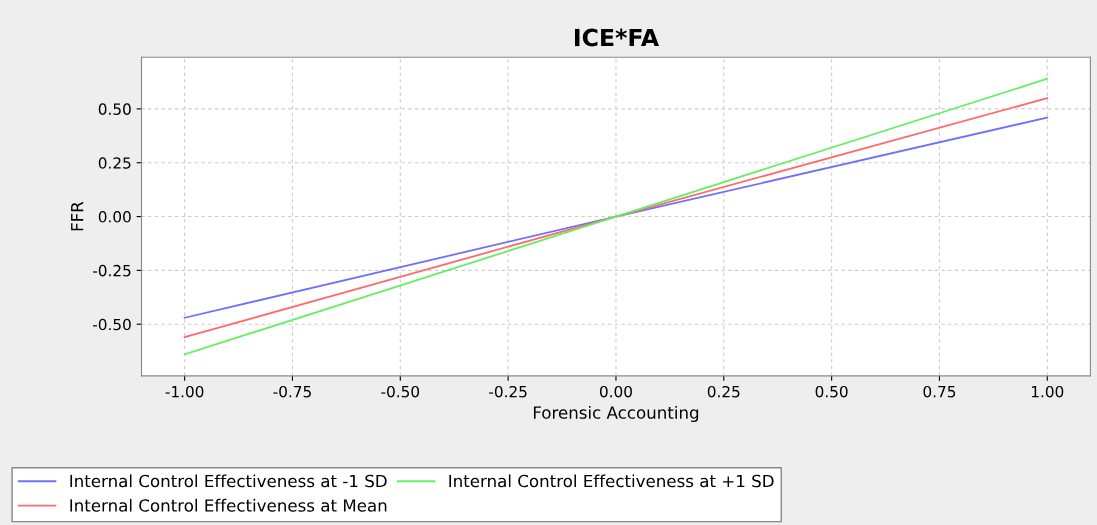 The image size is (1097, 525). What do you see at coordinates (114, 217) in the screenshot?
I see `y-tick-label: 0.00` at bounding box center [114, 217].